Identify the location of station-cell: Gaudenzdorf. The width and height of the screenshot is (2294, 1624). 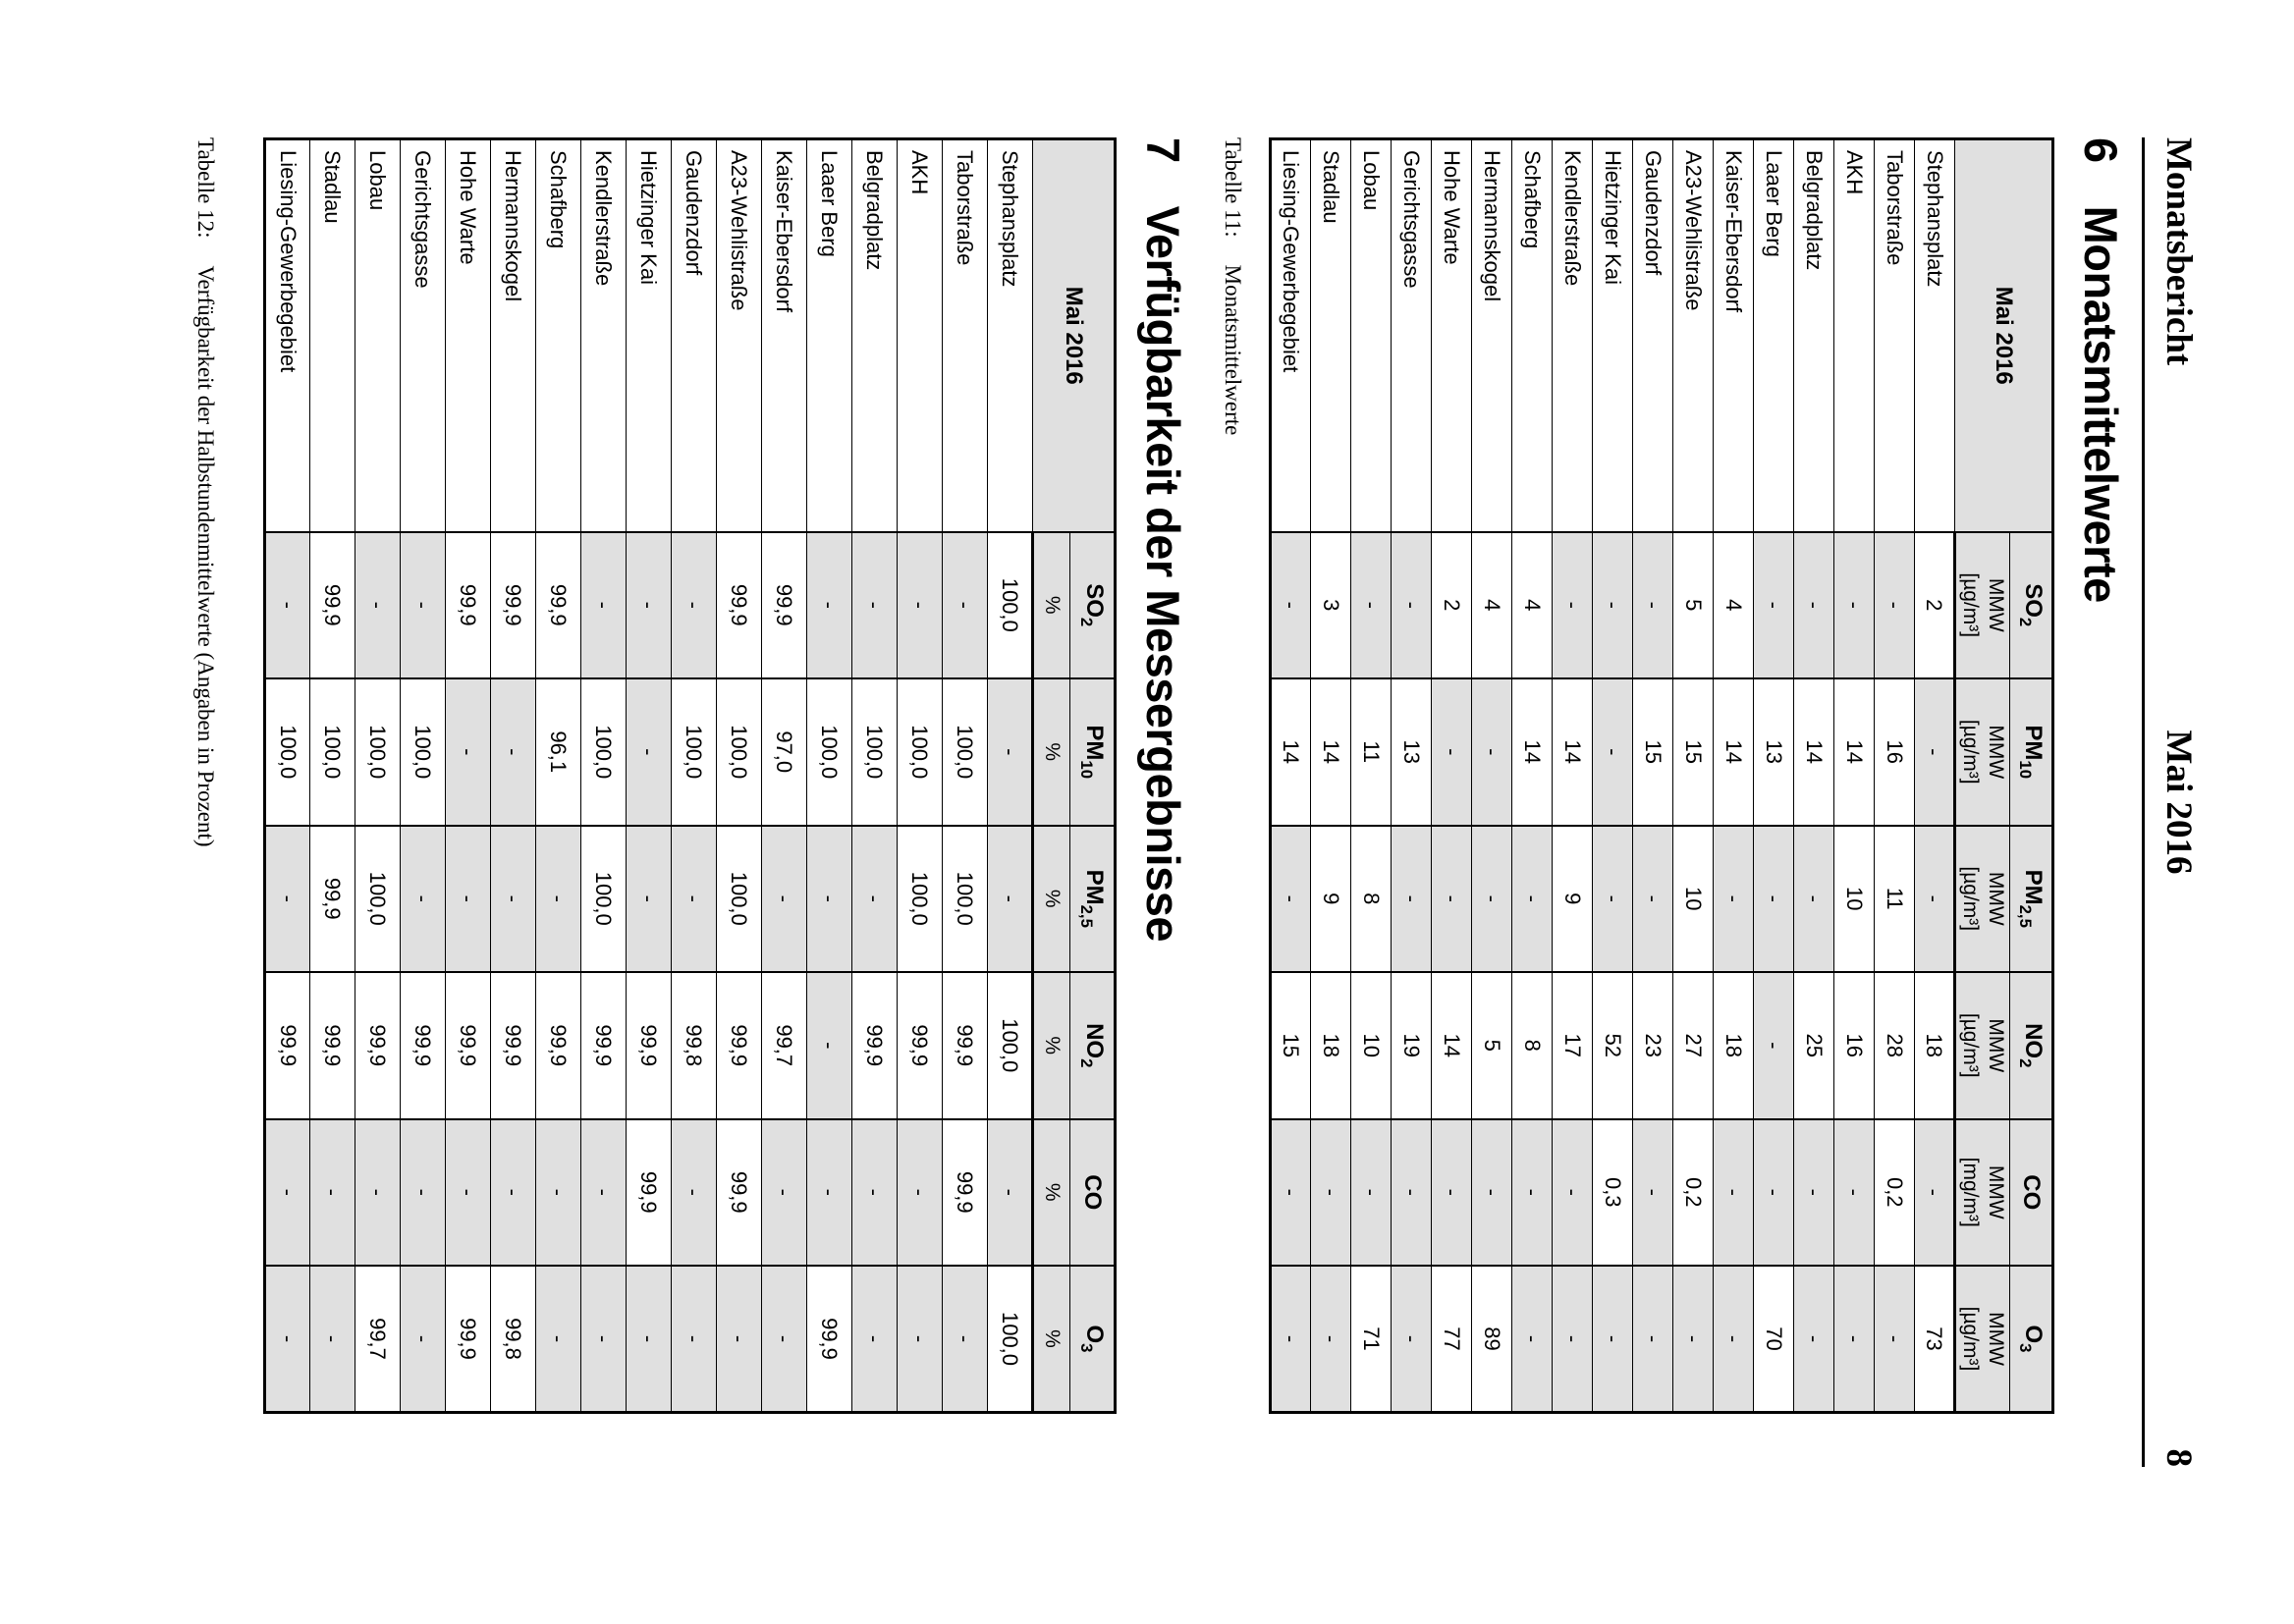
(694, 335).